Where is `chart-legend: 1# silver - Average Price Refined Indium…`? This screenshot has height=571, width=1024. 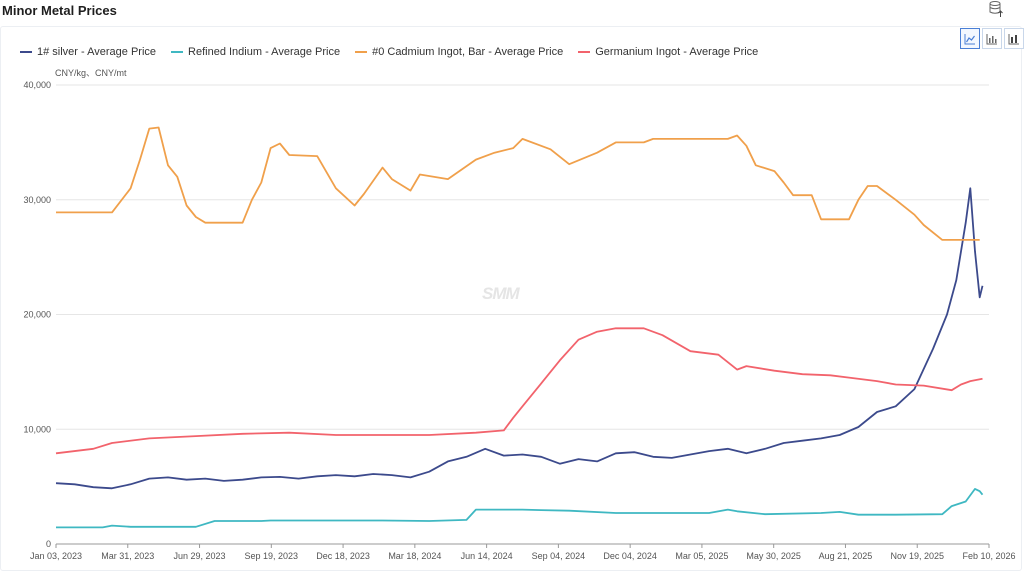 chart-legend: 1# silver - Average Price Refined Indium… is located at coordinates (396, 52).